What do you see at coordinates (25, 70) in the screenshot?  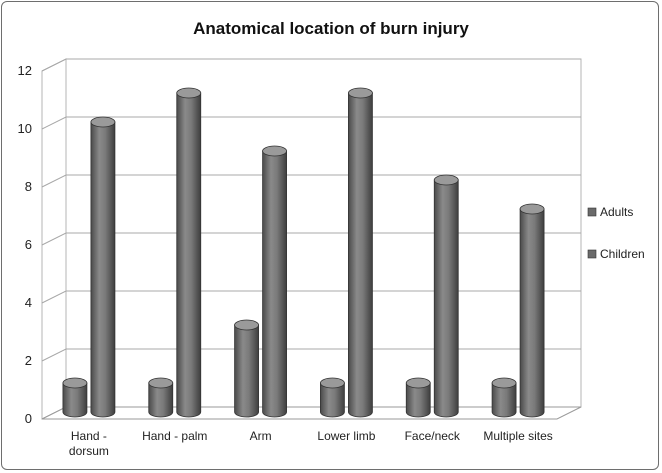 I see `y-tick-label: 12` at bounding box center [25, 70].